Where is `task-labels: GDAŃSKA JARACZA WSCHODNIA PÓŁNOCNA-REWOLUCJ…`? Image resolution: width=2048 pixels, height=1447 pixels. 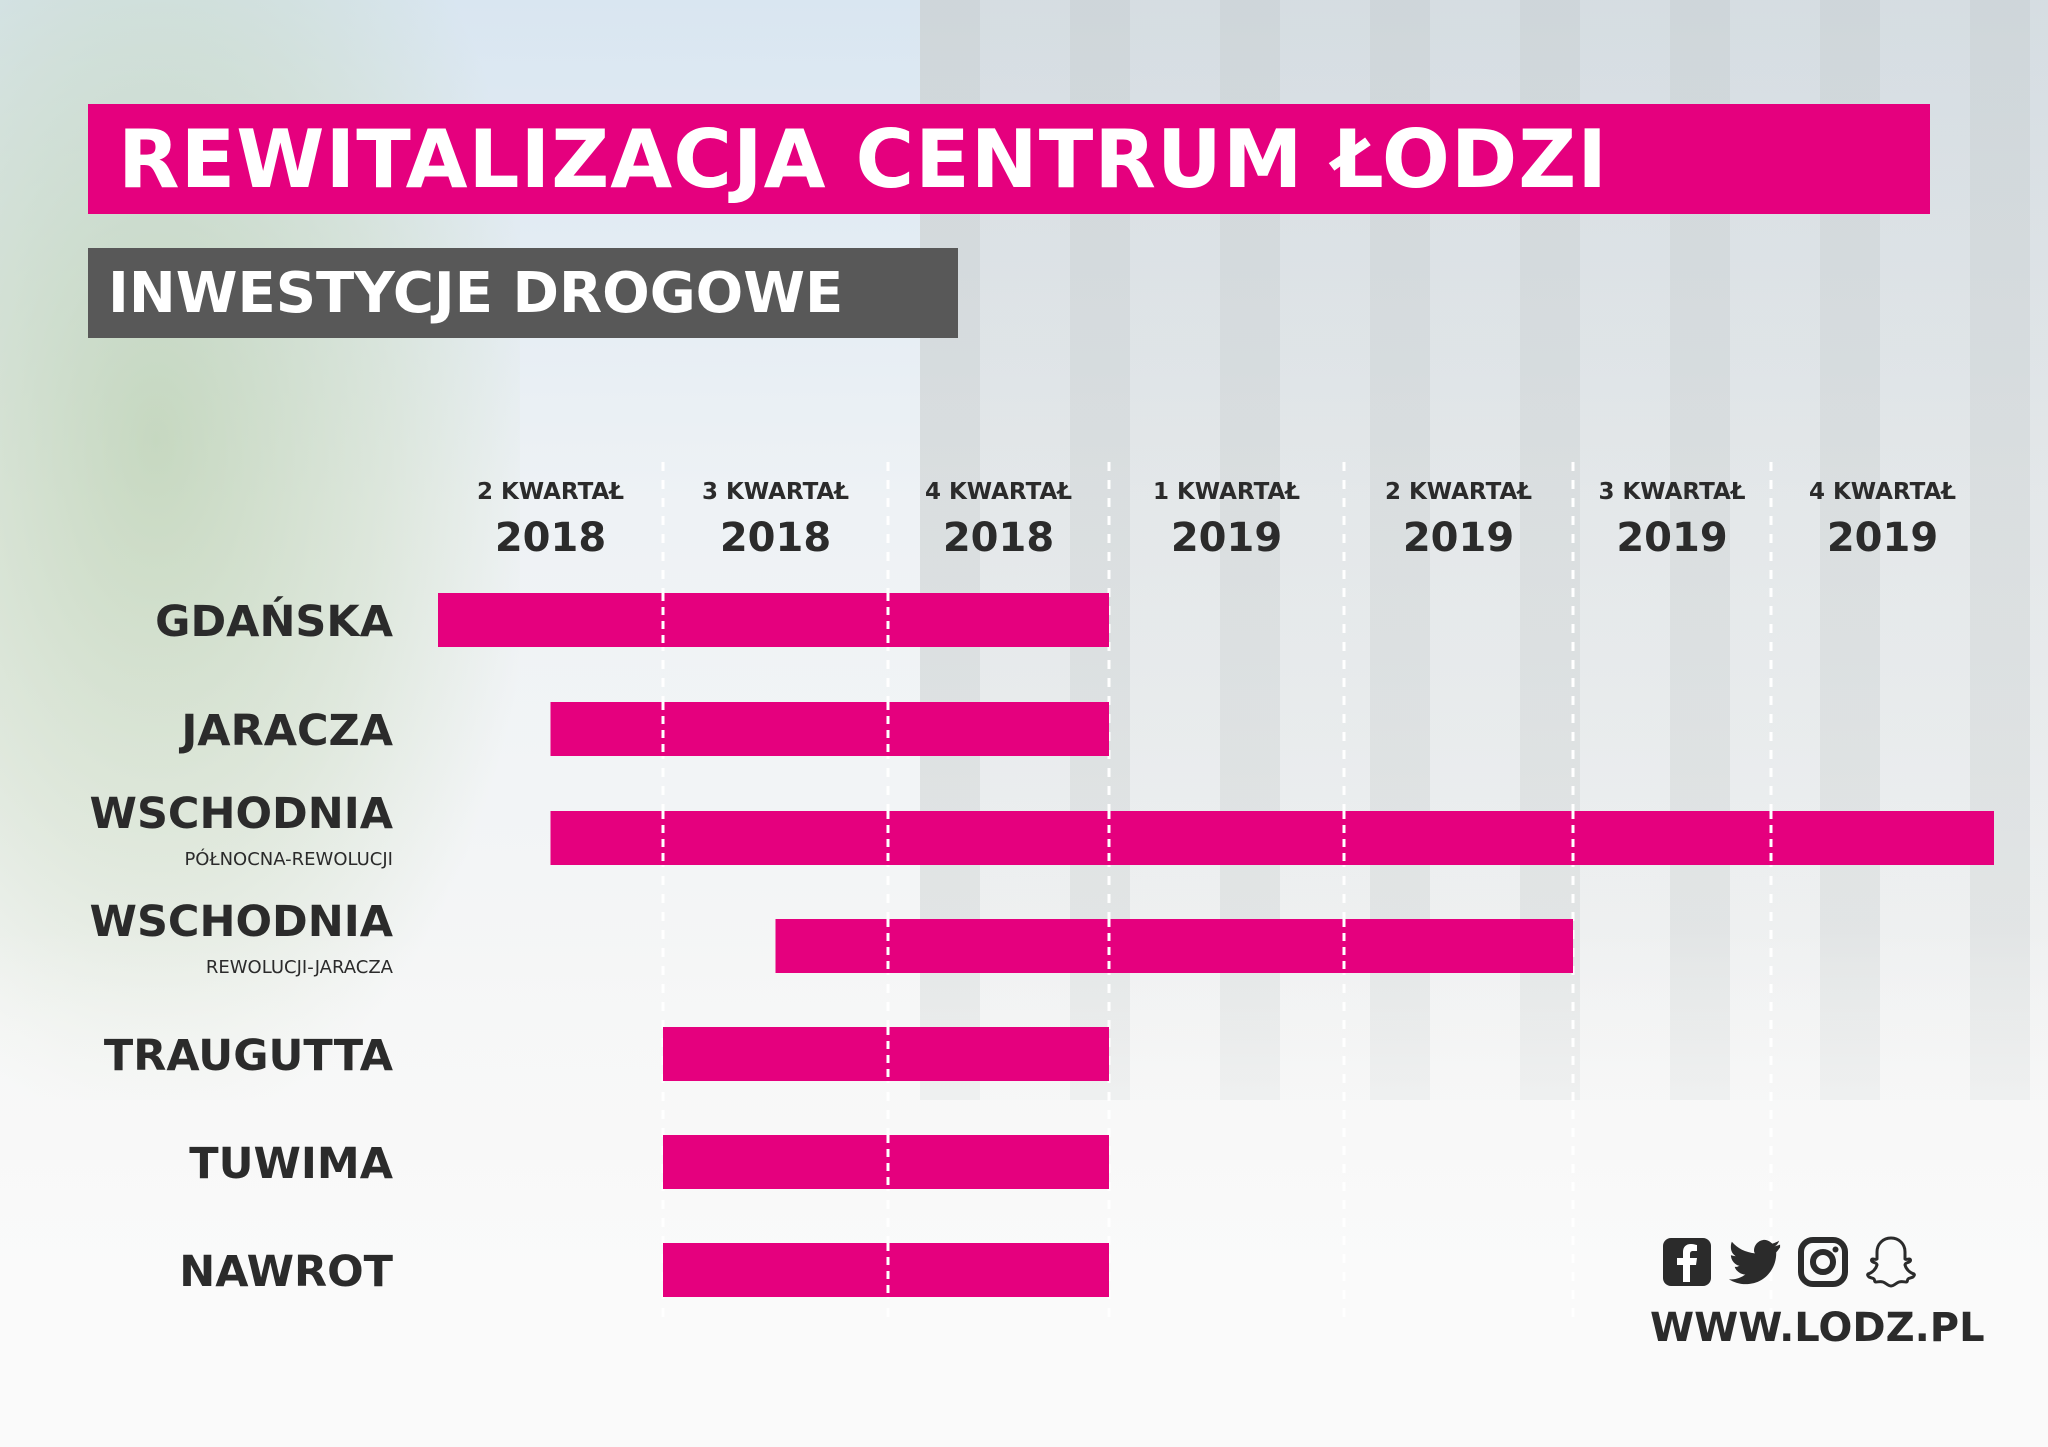
task-labels: GDAŃSKA JARACZA WSCHODNIA PÓŁNOCNA-REWOLUCJ… is located at coordinates (242, 946).